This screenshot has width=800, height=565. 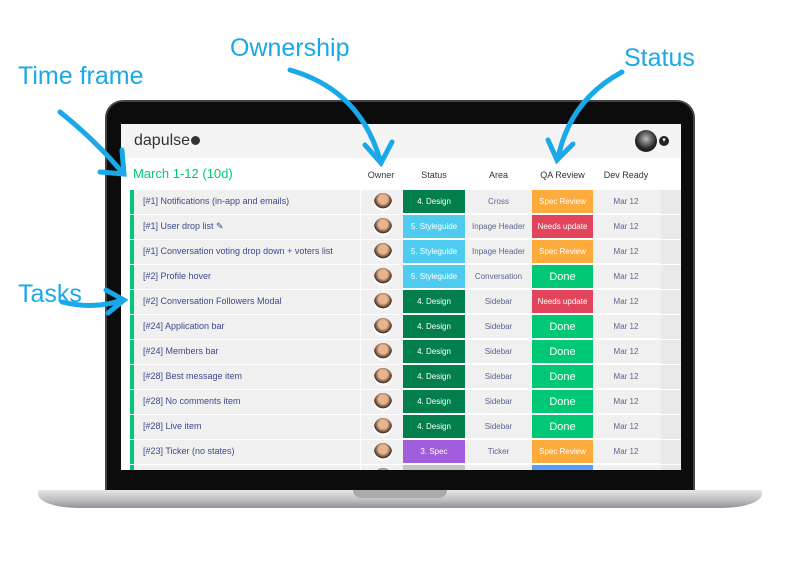 I want to click on area-cell: Marketing, so click(x=498, y=467).